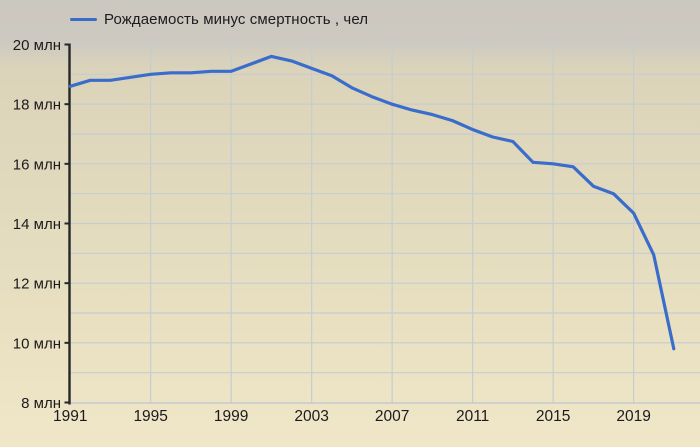 The width and height of the screenshot is (700, 447). I want to click on x-tick-label: 2015, so click(553, 416).